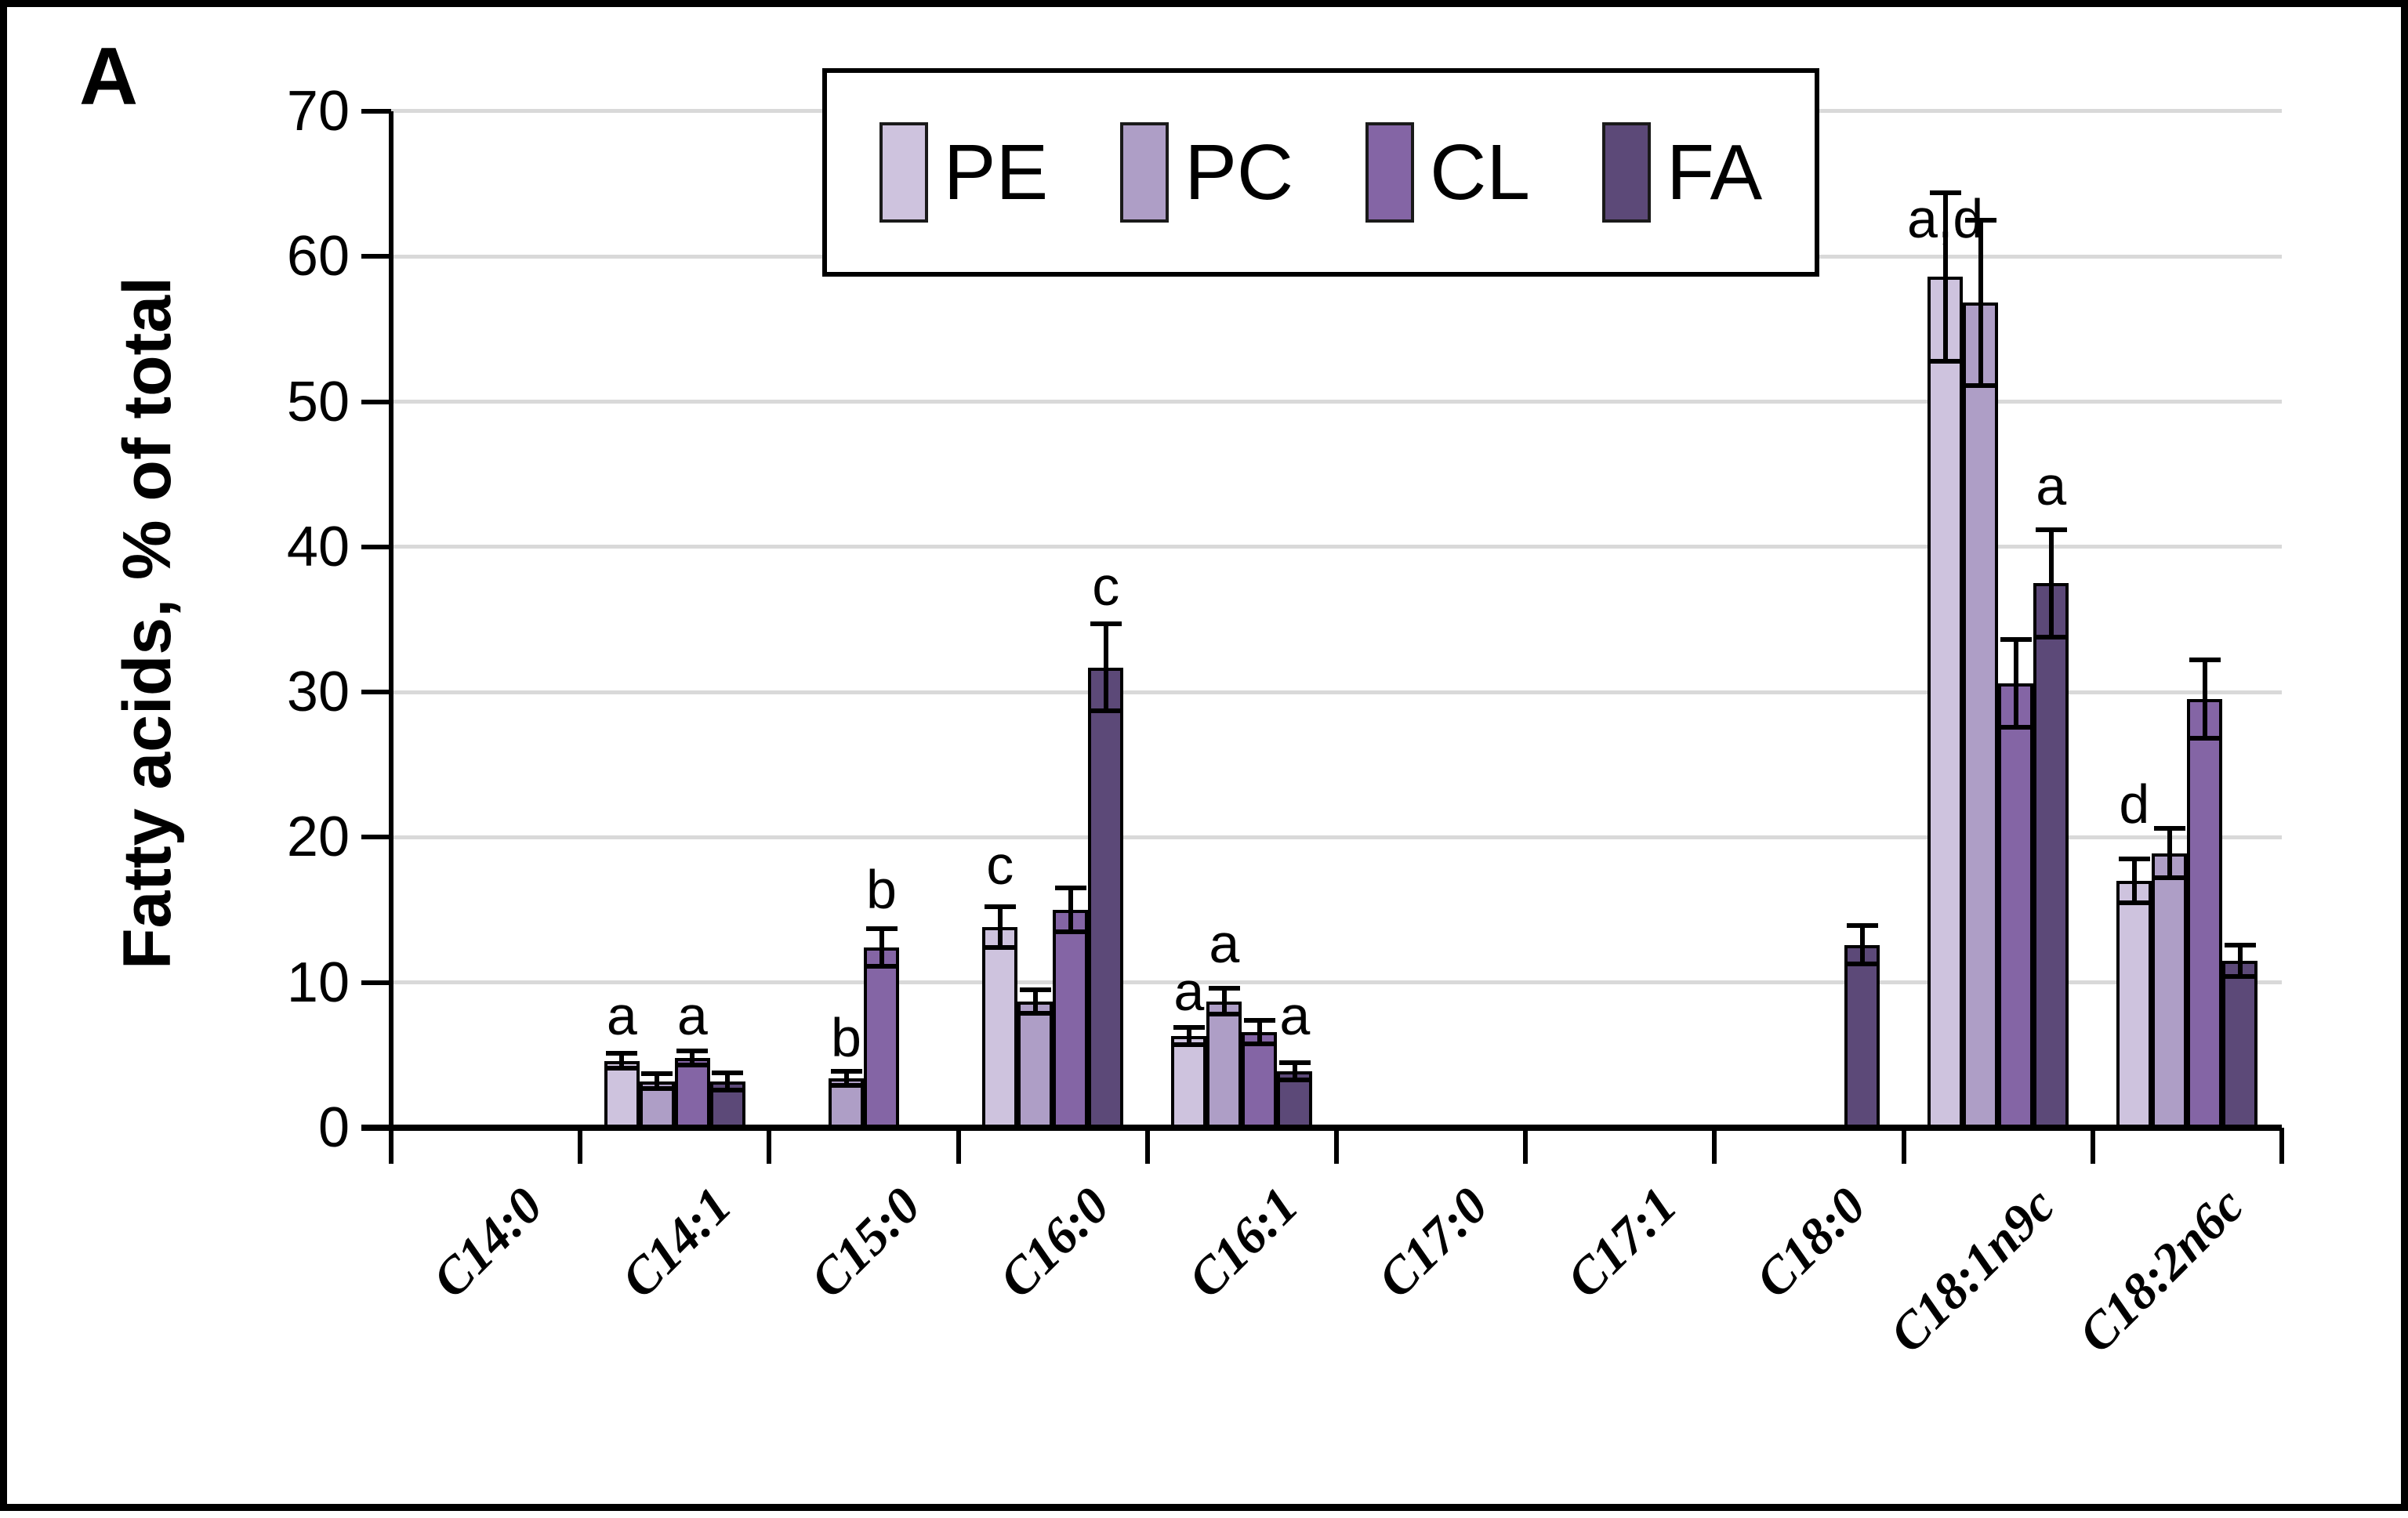 The image size is (2408, 1518). Describe the element at coordinates (1189, 1082) in the screenshot. I see `bar-PE-C16:1` at that location.